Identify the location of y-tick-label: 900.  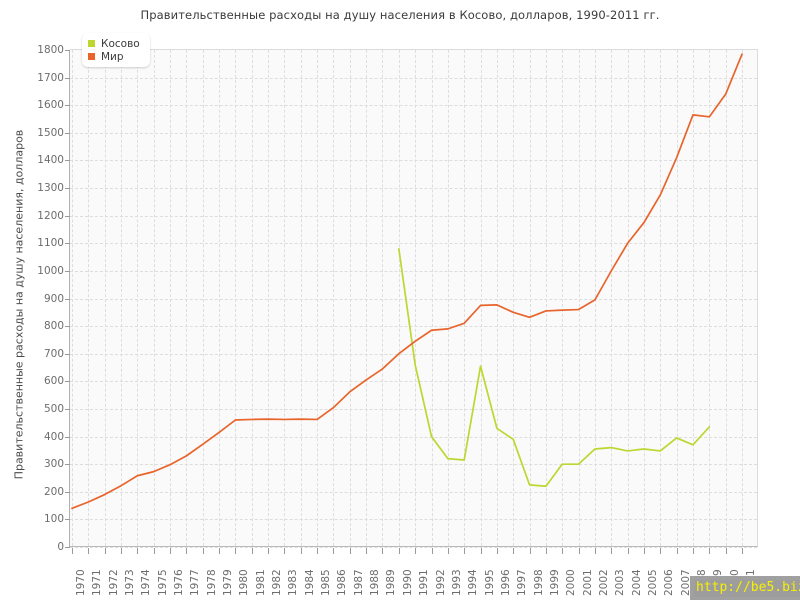
(53, 298).